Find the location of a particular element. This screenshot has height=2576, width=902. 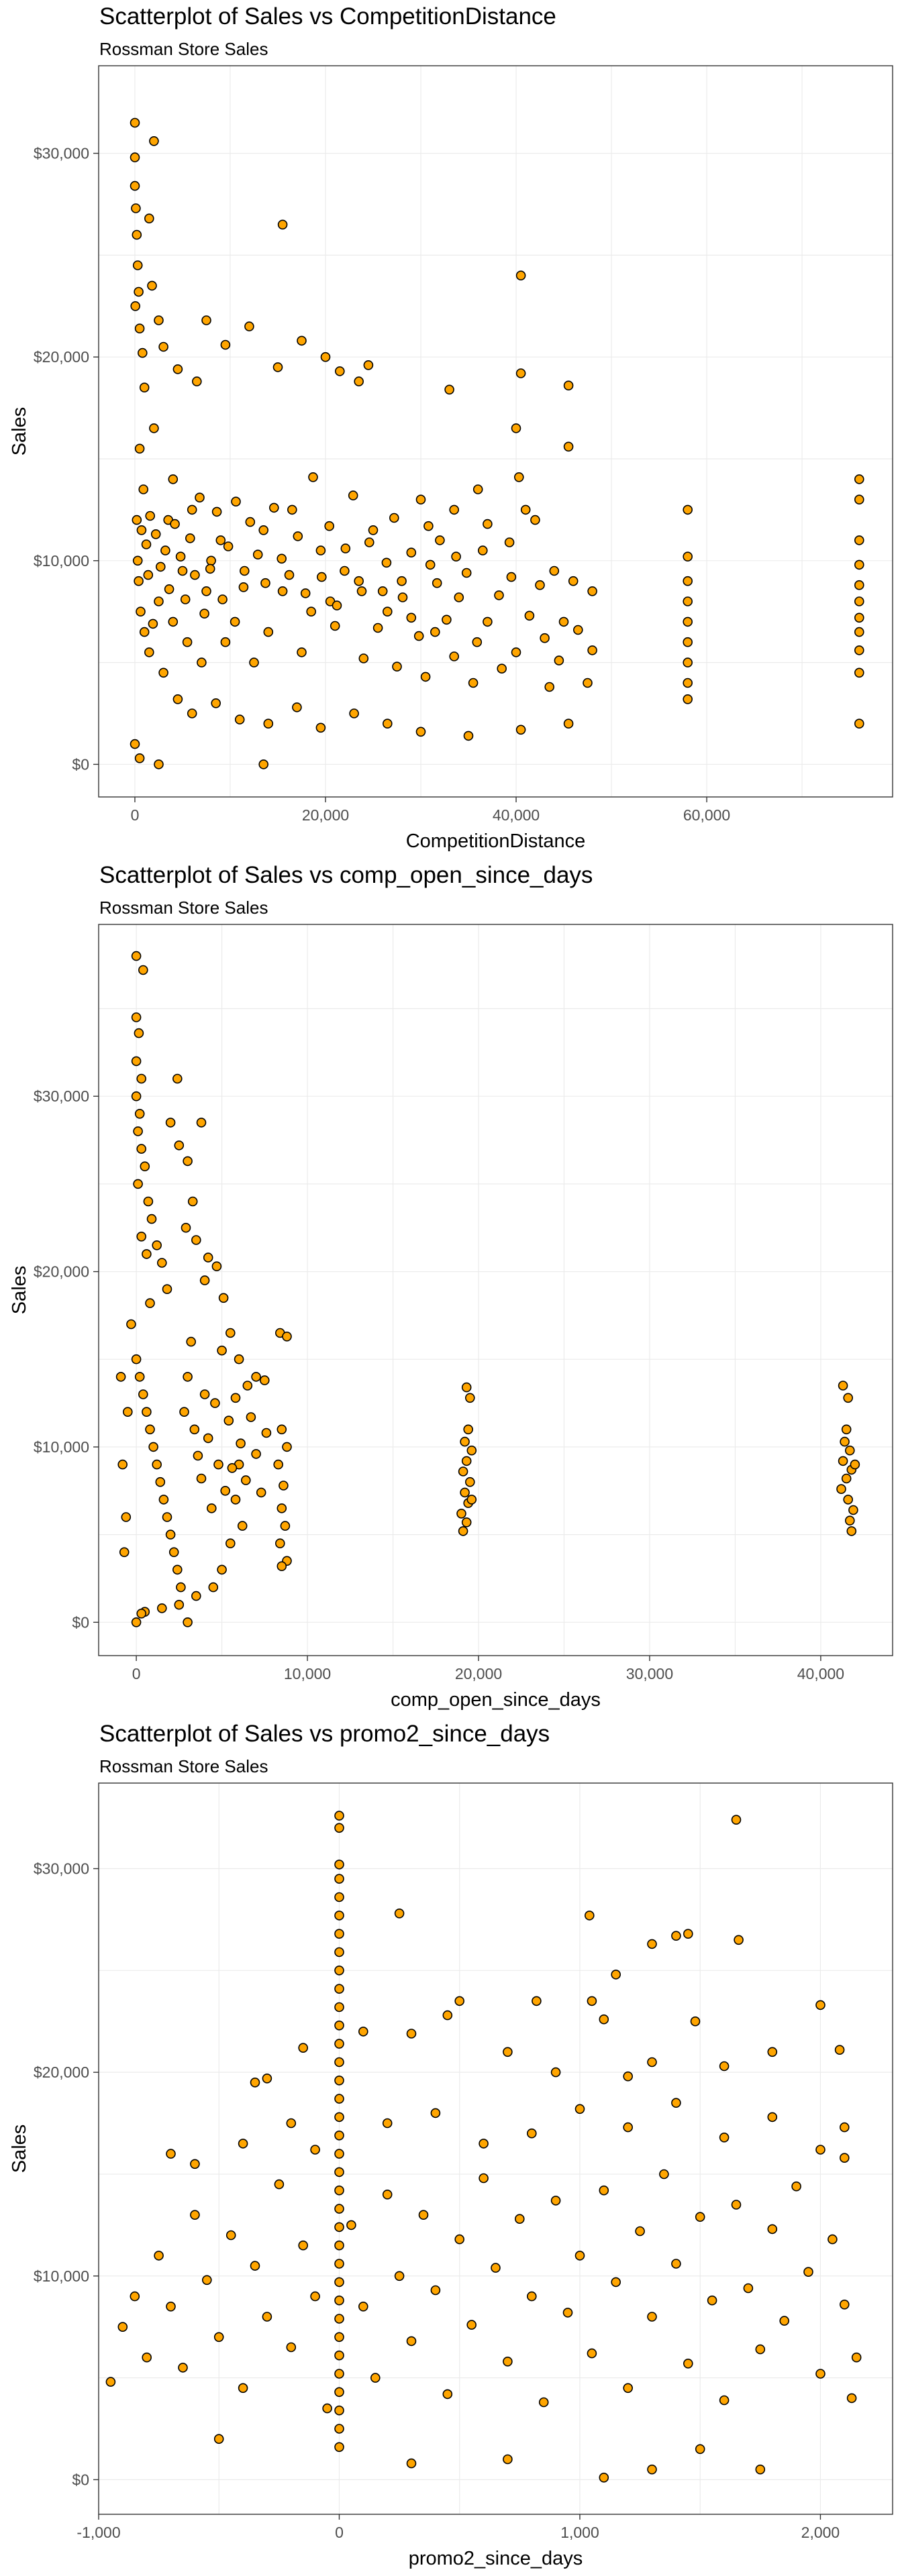

y-axis-label: Sales is located at coordinates (19, 2149).